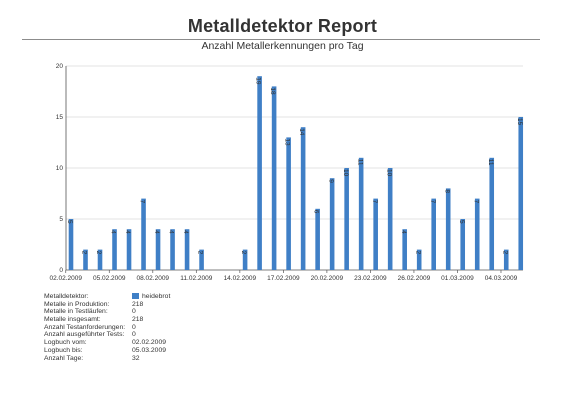  What do you see at coordinates (156, 296) in the screenshot?
I see `legend-label: heidebrot` at bounding box center [156, 296].